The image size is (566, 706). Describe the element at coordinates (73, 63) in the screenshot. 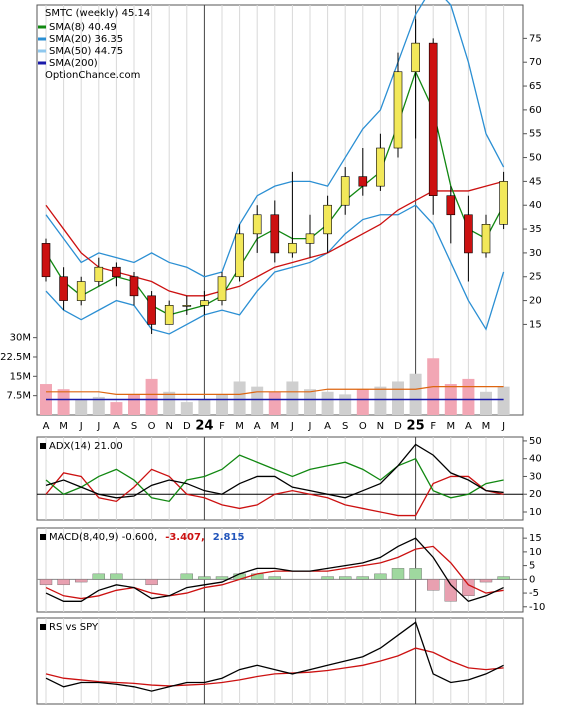

I see `legend-entry: SMA(200)` at that location.